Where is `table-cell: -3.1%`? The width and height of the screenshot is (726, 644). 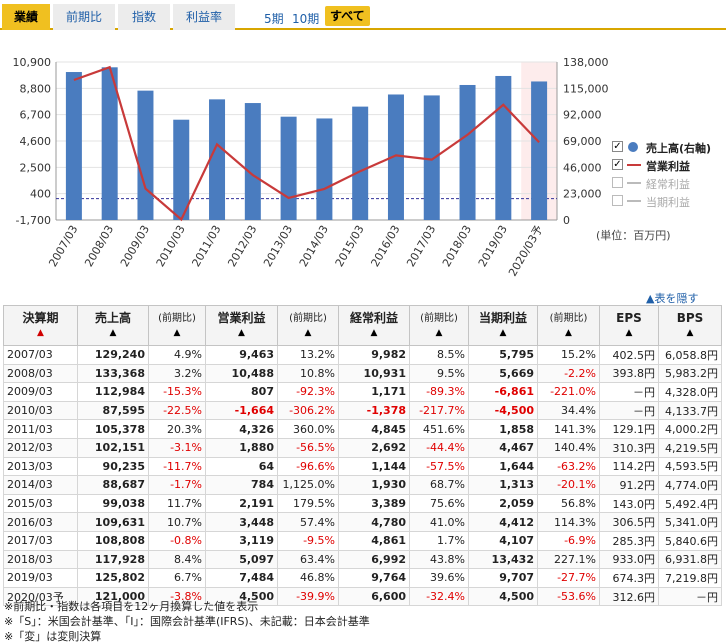
table-cell: -3.1% is located at coordinates (177, 447).